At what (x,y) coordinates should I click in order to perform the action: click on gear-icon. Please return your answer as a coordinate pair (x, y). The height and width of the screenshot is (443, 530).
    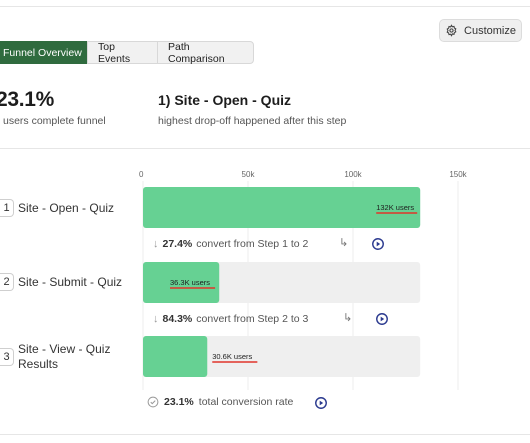
    Looking at the image, I should click on (451, 30).